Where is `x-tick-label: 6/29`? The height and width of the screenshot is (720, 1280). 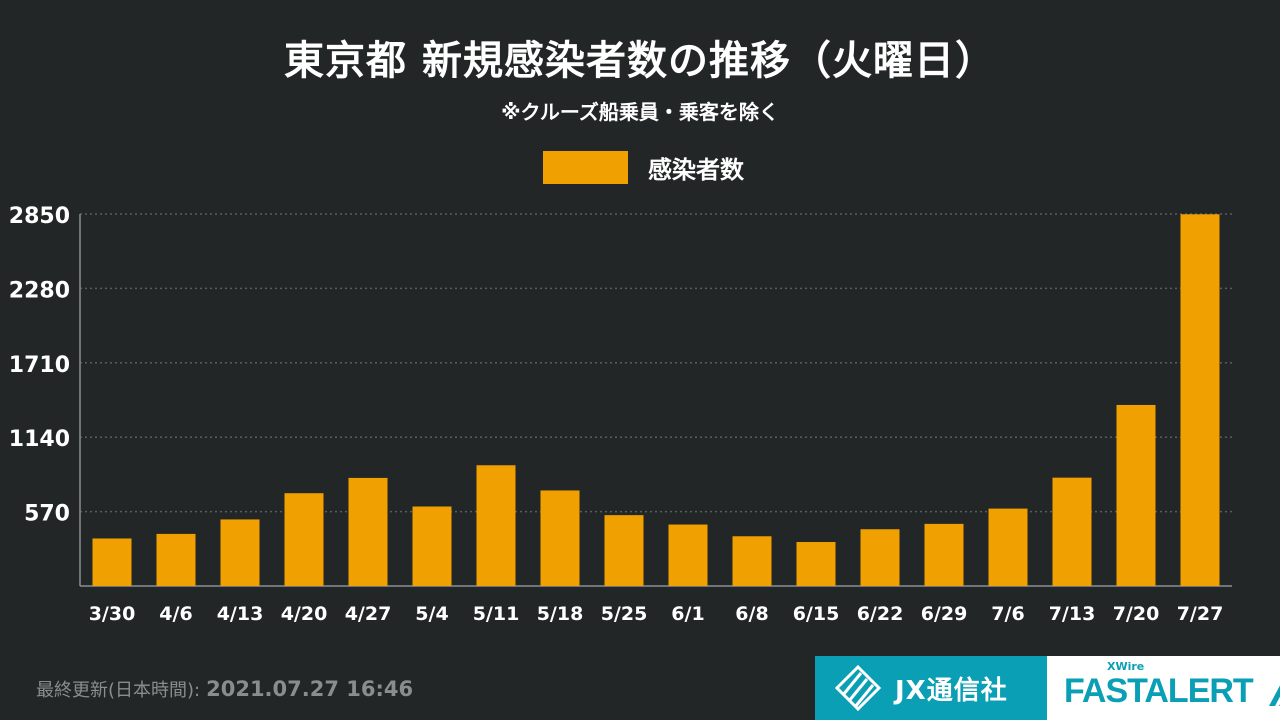
x-tick-label: 6/29 is located at coordinates (944, 614).